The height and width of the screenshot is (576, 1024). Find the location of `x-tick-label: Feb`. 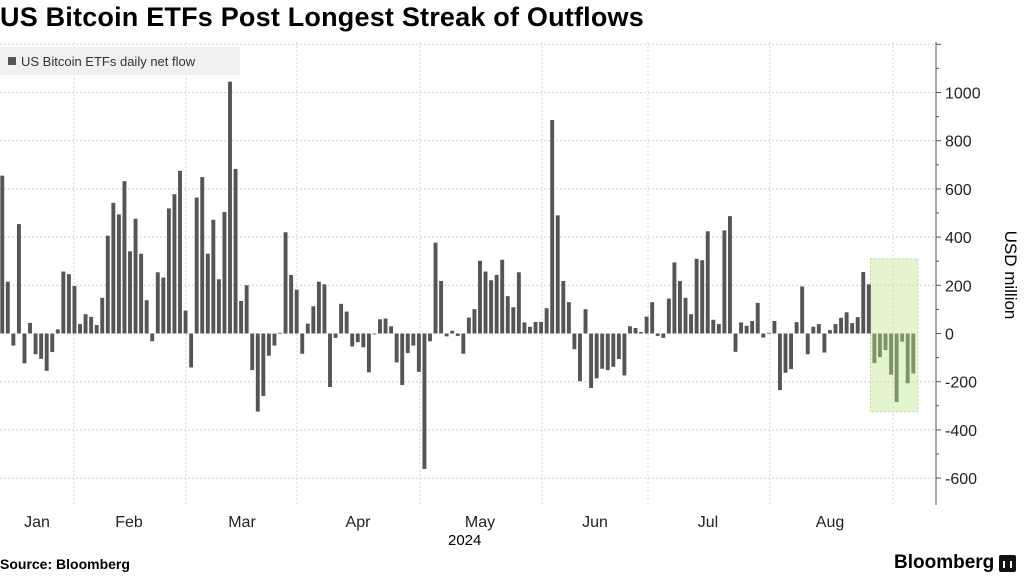

x-tick-label: Feb is located at coordinates (129, 522).